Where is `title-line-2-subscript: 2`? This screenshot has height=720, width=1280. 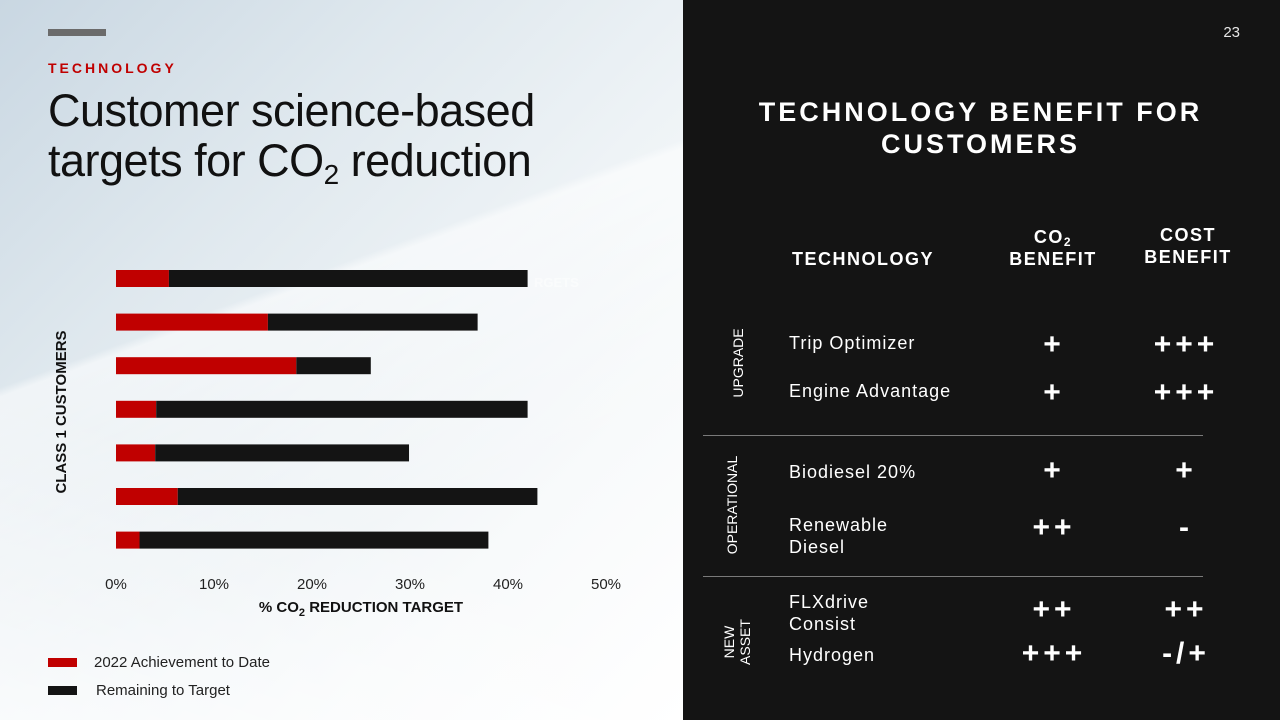
title-line-2-subscript: 2 is located at coordinates (331, 174).